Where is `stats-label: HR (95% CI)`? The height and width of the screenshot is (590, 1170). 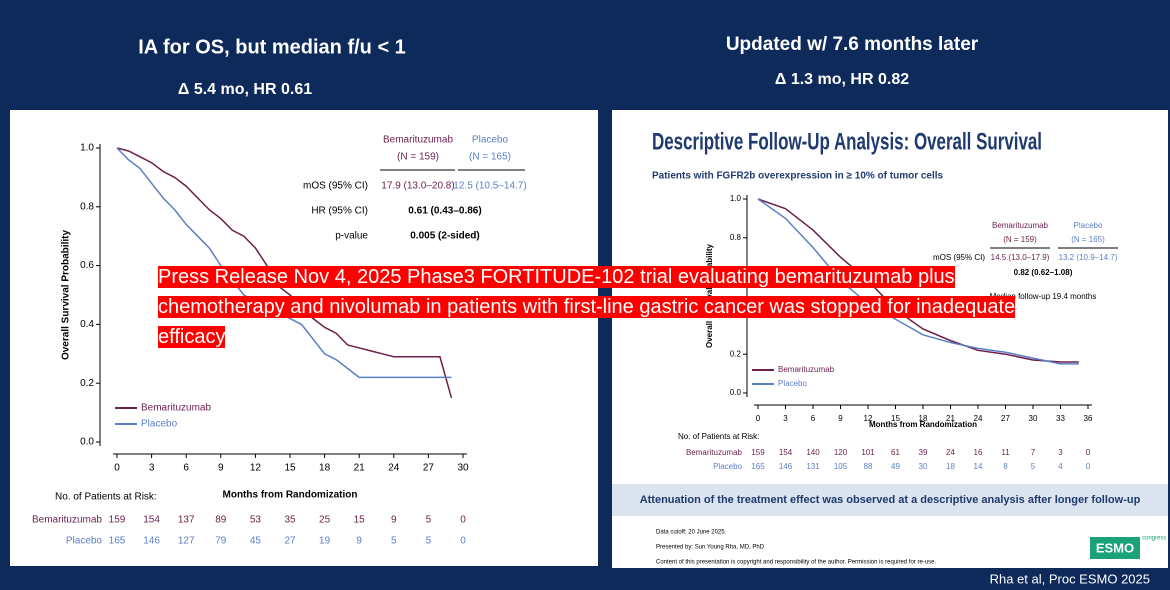 stats-label: HR (95% CI) is located at coordinates (339, 211).